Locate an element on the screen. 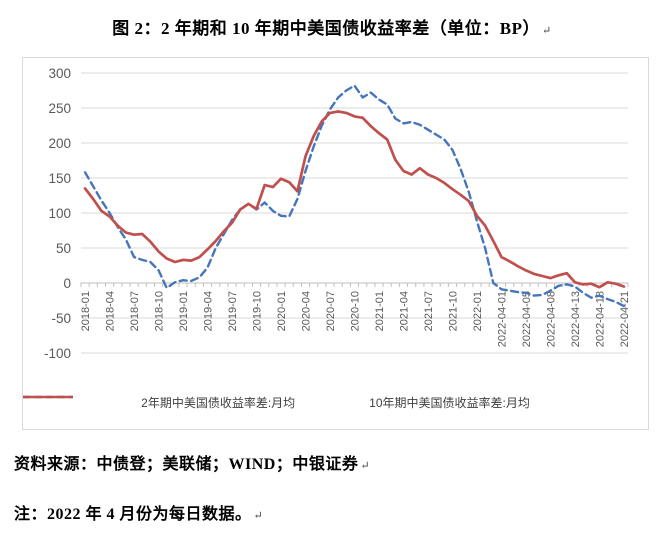  x-axis-tick-label: 2021-07 is located at coordinates (429, 311).